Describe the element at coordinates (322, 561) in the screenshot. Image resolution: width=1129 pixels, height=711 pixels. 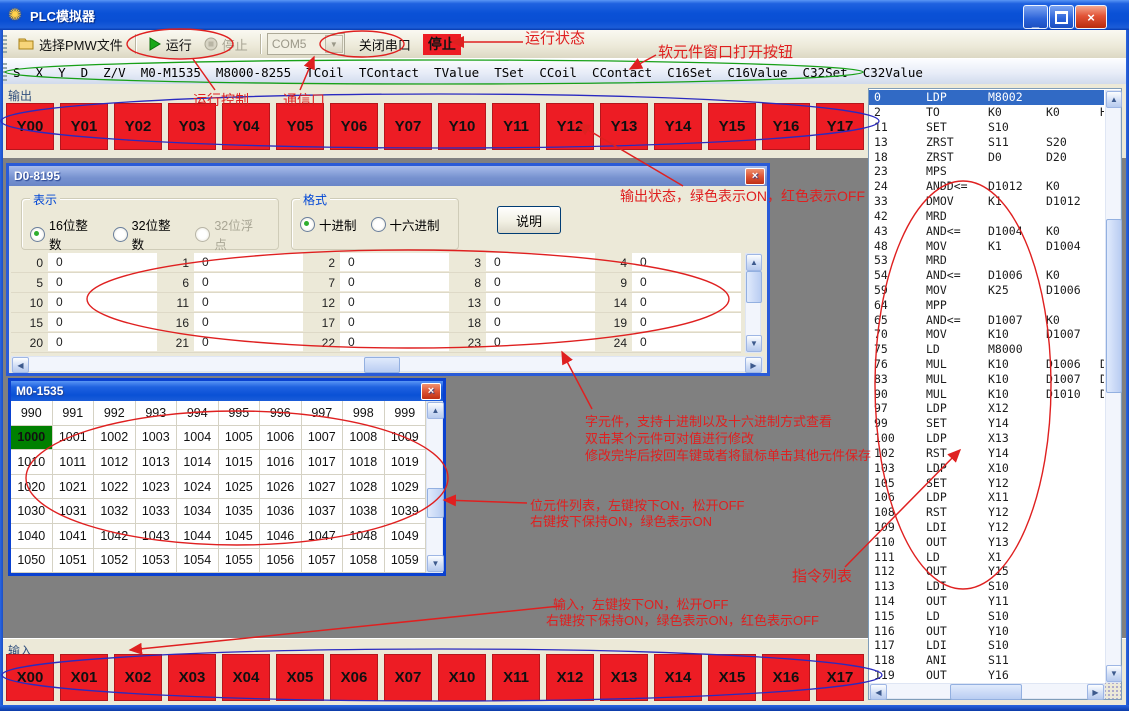
I see `m-bit-cell: 1057` at that location.